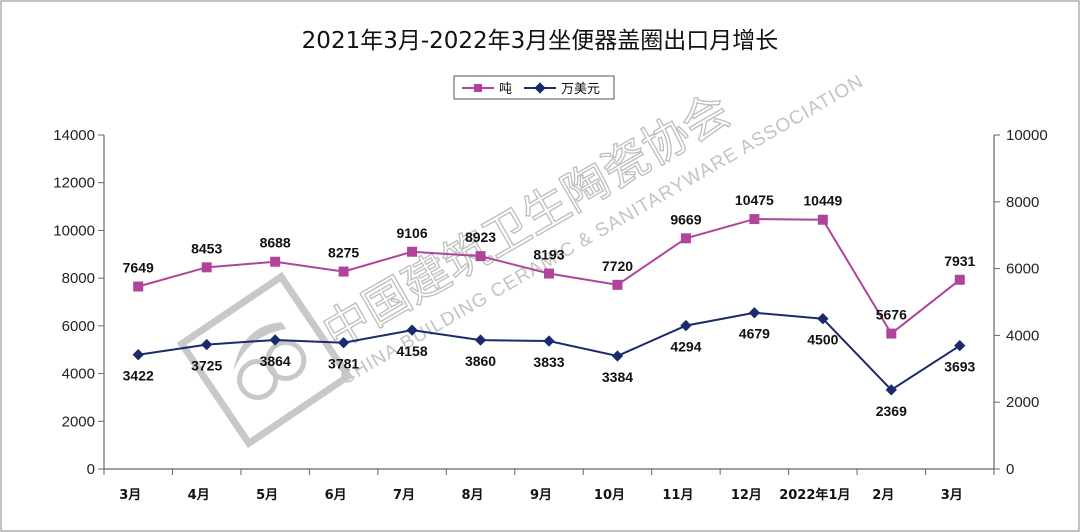 The height and width of the screenshot is (532, 1080). What do you see at coordinates (78, 326) in the screenshot?
I see `y-left-tick-label: 6000` at bounding box center [78, 326].